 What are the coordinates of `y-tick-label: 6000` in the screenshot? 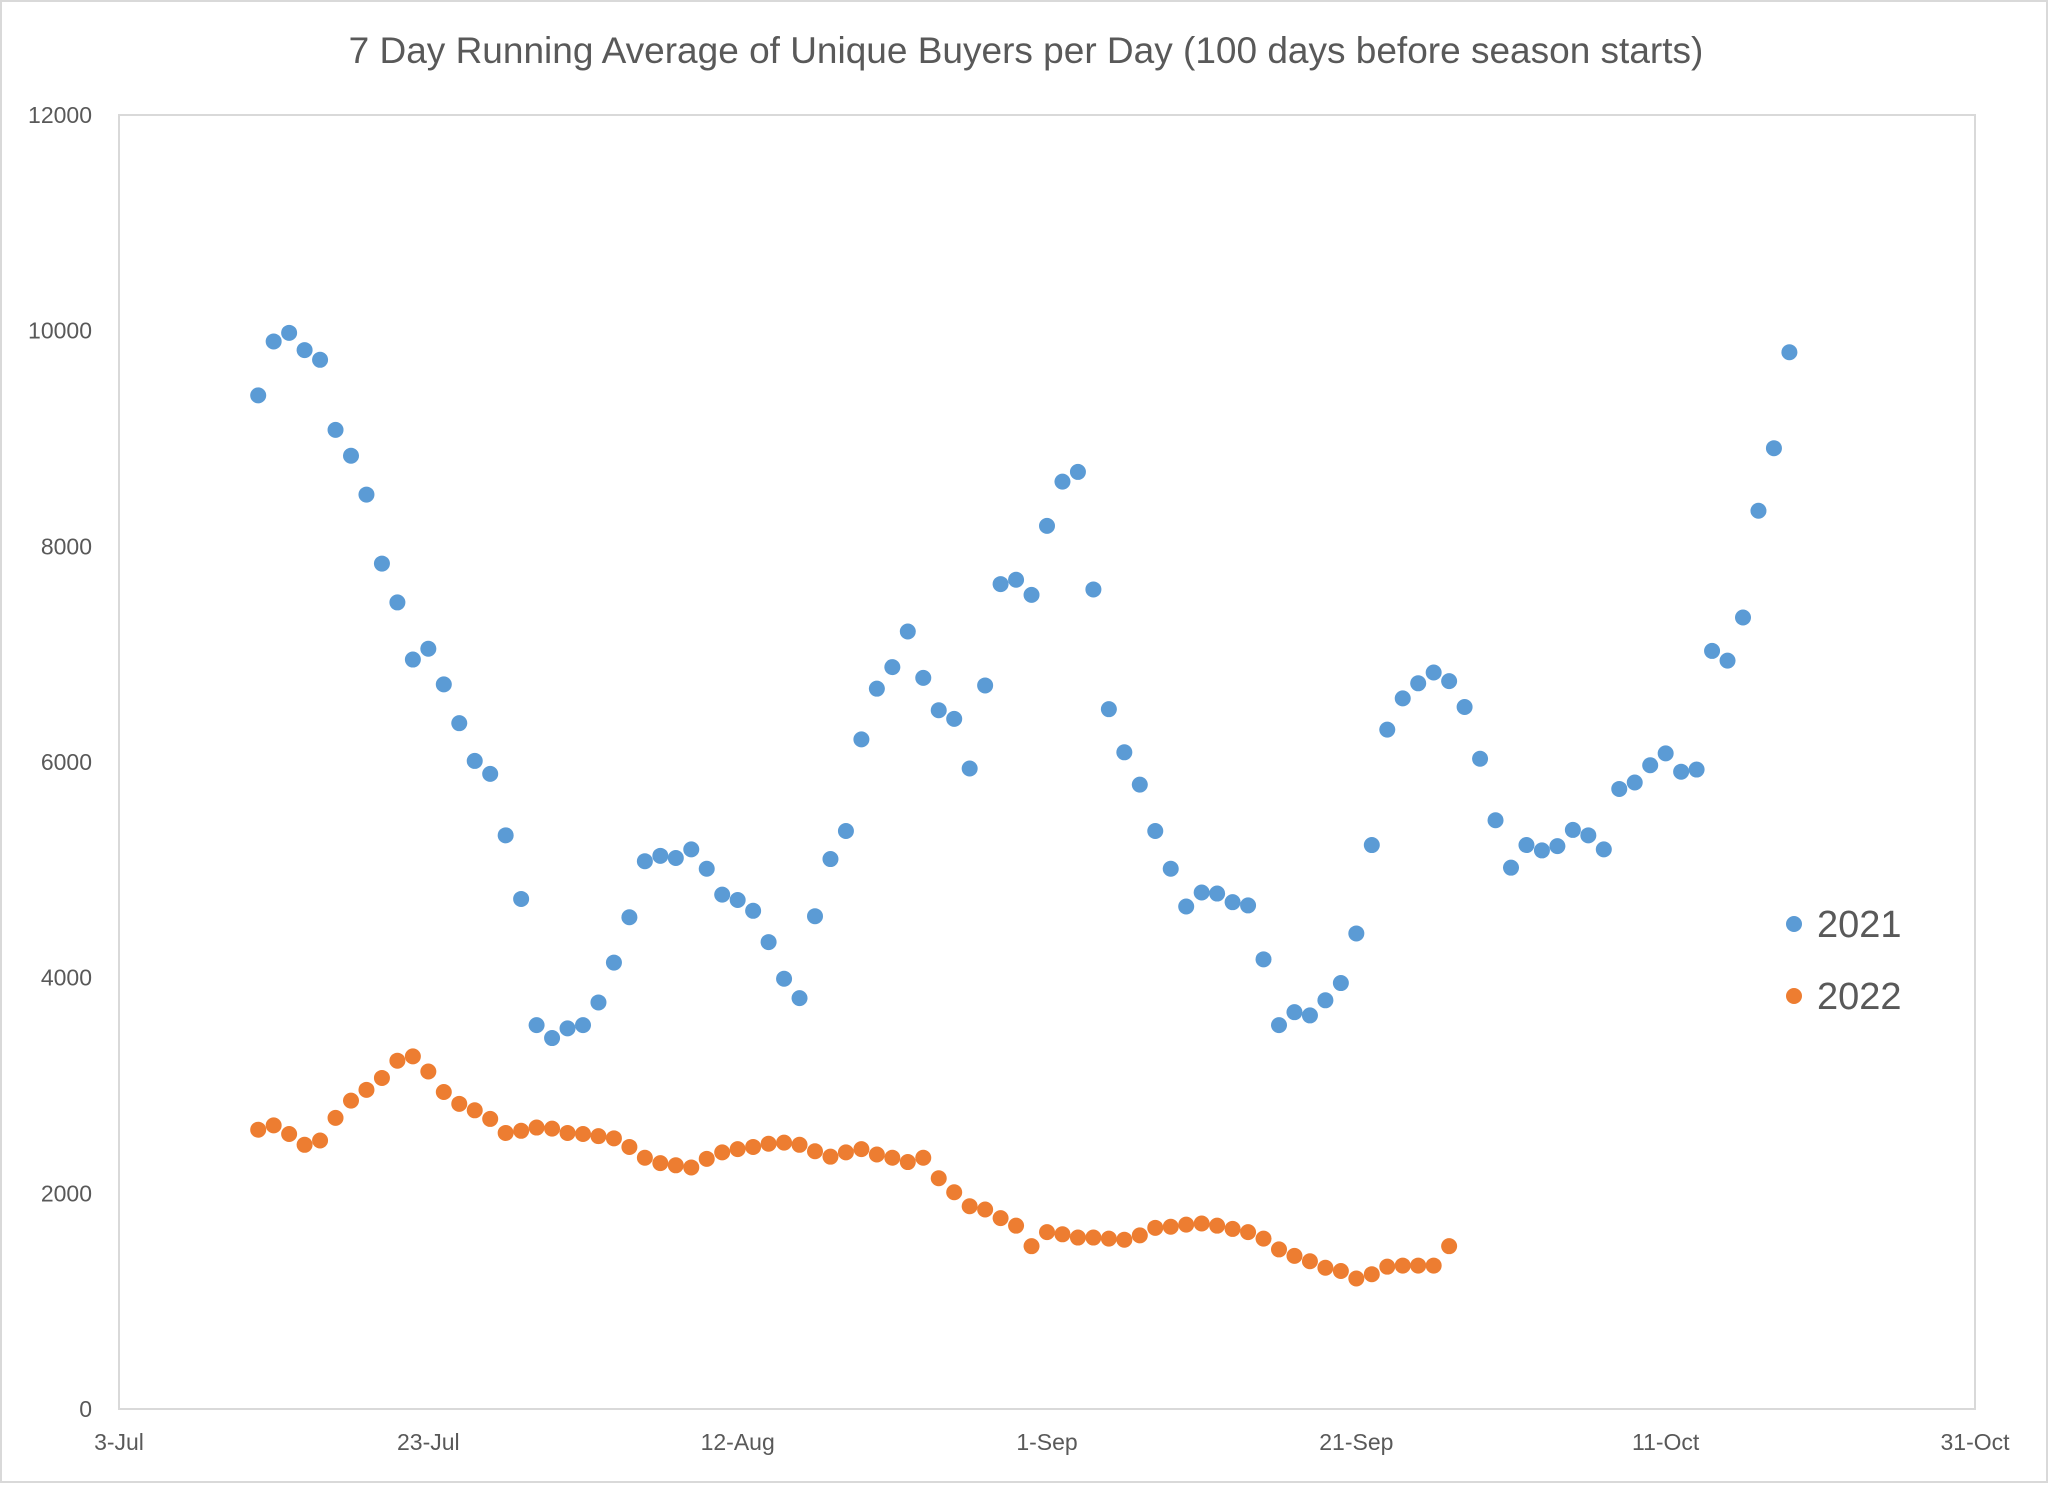 It's located at (66, 762).